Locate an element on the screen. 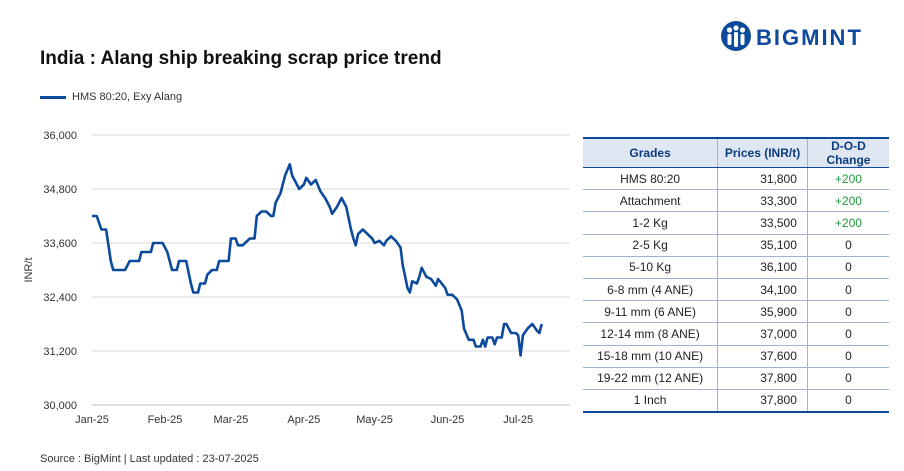 The image size is (904, 471). grade-cell: 2-5 Kg is located at coordinates (651, 245).